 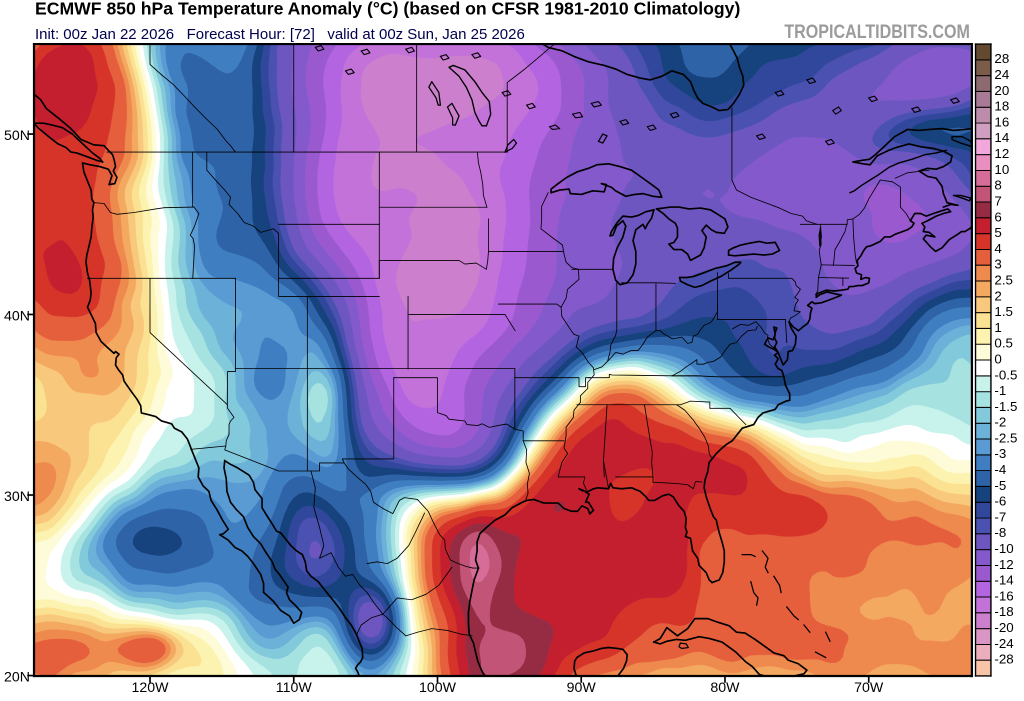 What do you see at coordinates (151, 688) in the screenshot?
I see `svg-text: 120W` at bounding box center [151, 688].